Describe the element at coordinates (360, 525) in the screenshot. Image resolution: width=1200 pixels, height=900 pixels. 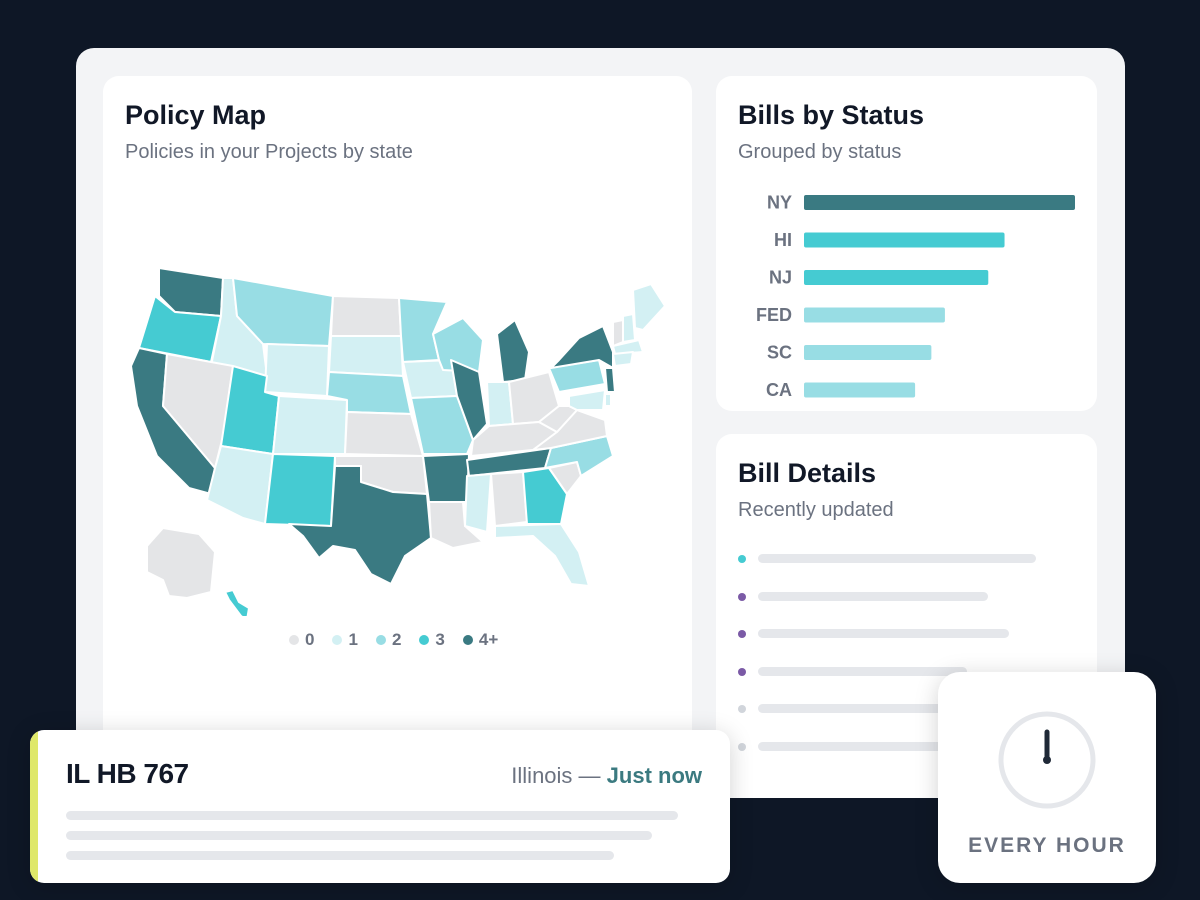
I see `state-TX` at that location.